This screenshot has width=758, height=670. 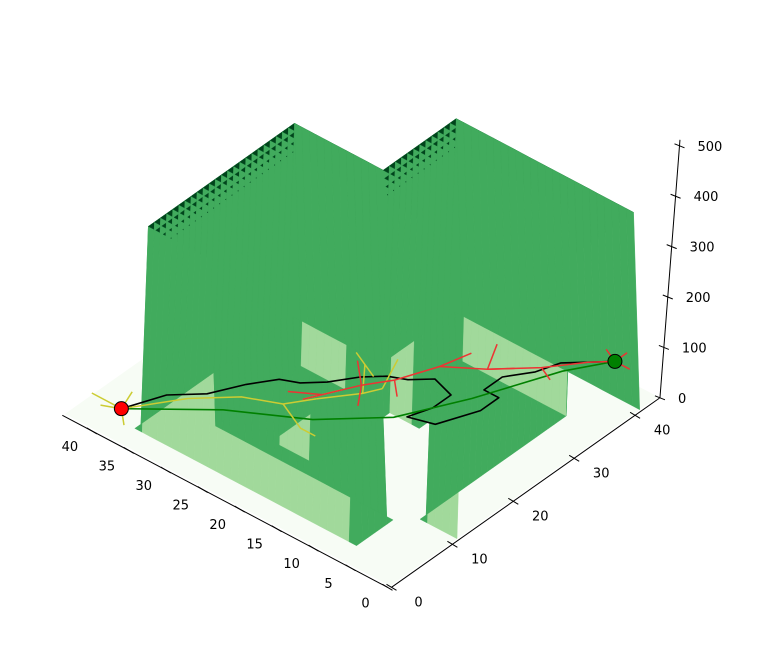 I want to click on z-axis-line, so click(x=670, y=268).